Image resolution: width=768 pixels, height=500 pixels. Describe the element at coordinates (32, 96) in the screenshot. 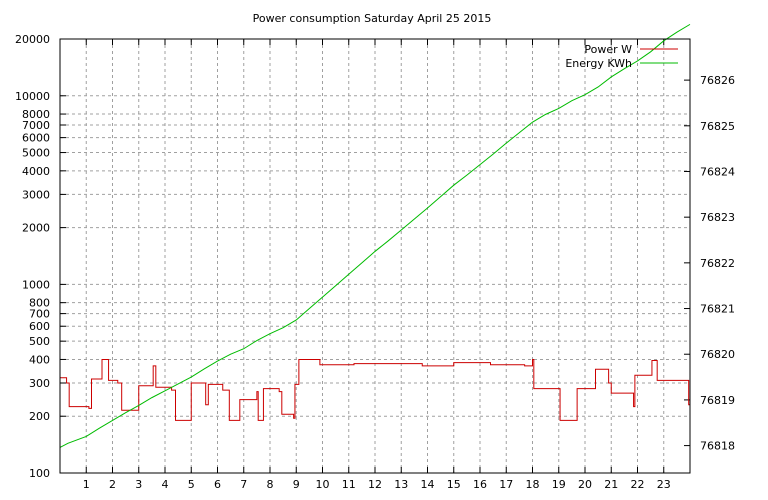

I see `y-left-tick-label: 10000` at that location.